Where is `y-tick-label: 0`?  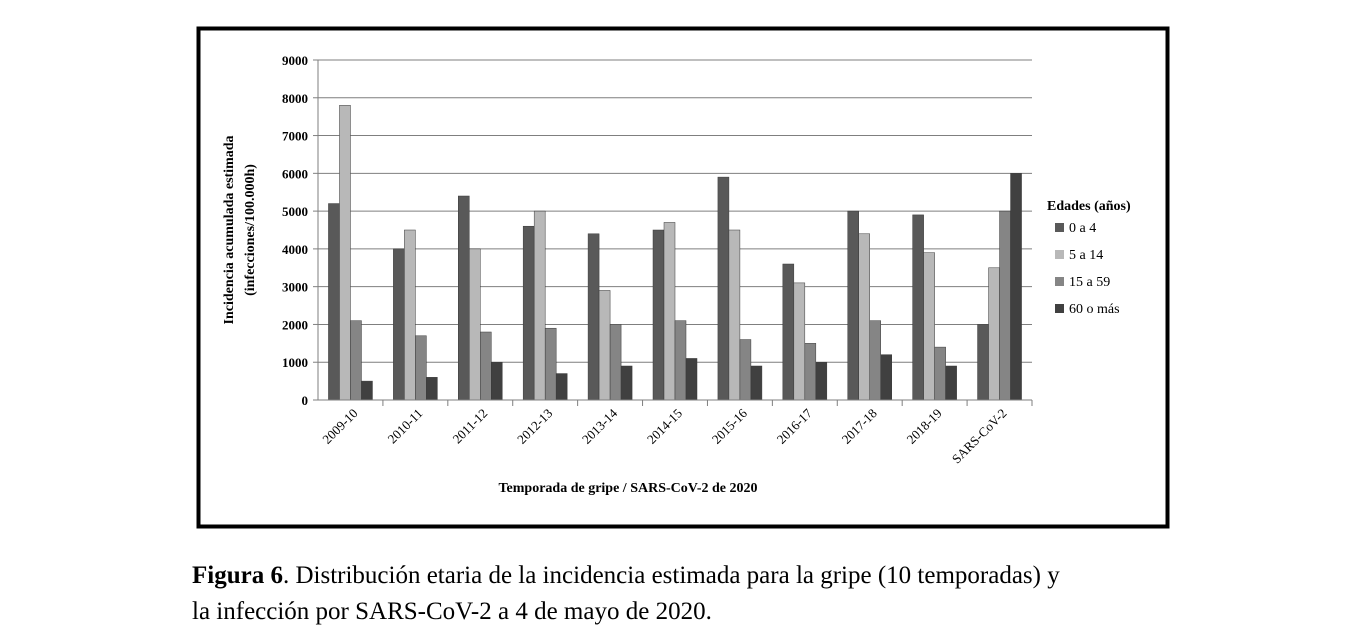
y-tick-label: 0 is located at coordinates (305, 400).